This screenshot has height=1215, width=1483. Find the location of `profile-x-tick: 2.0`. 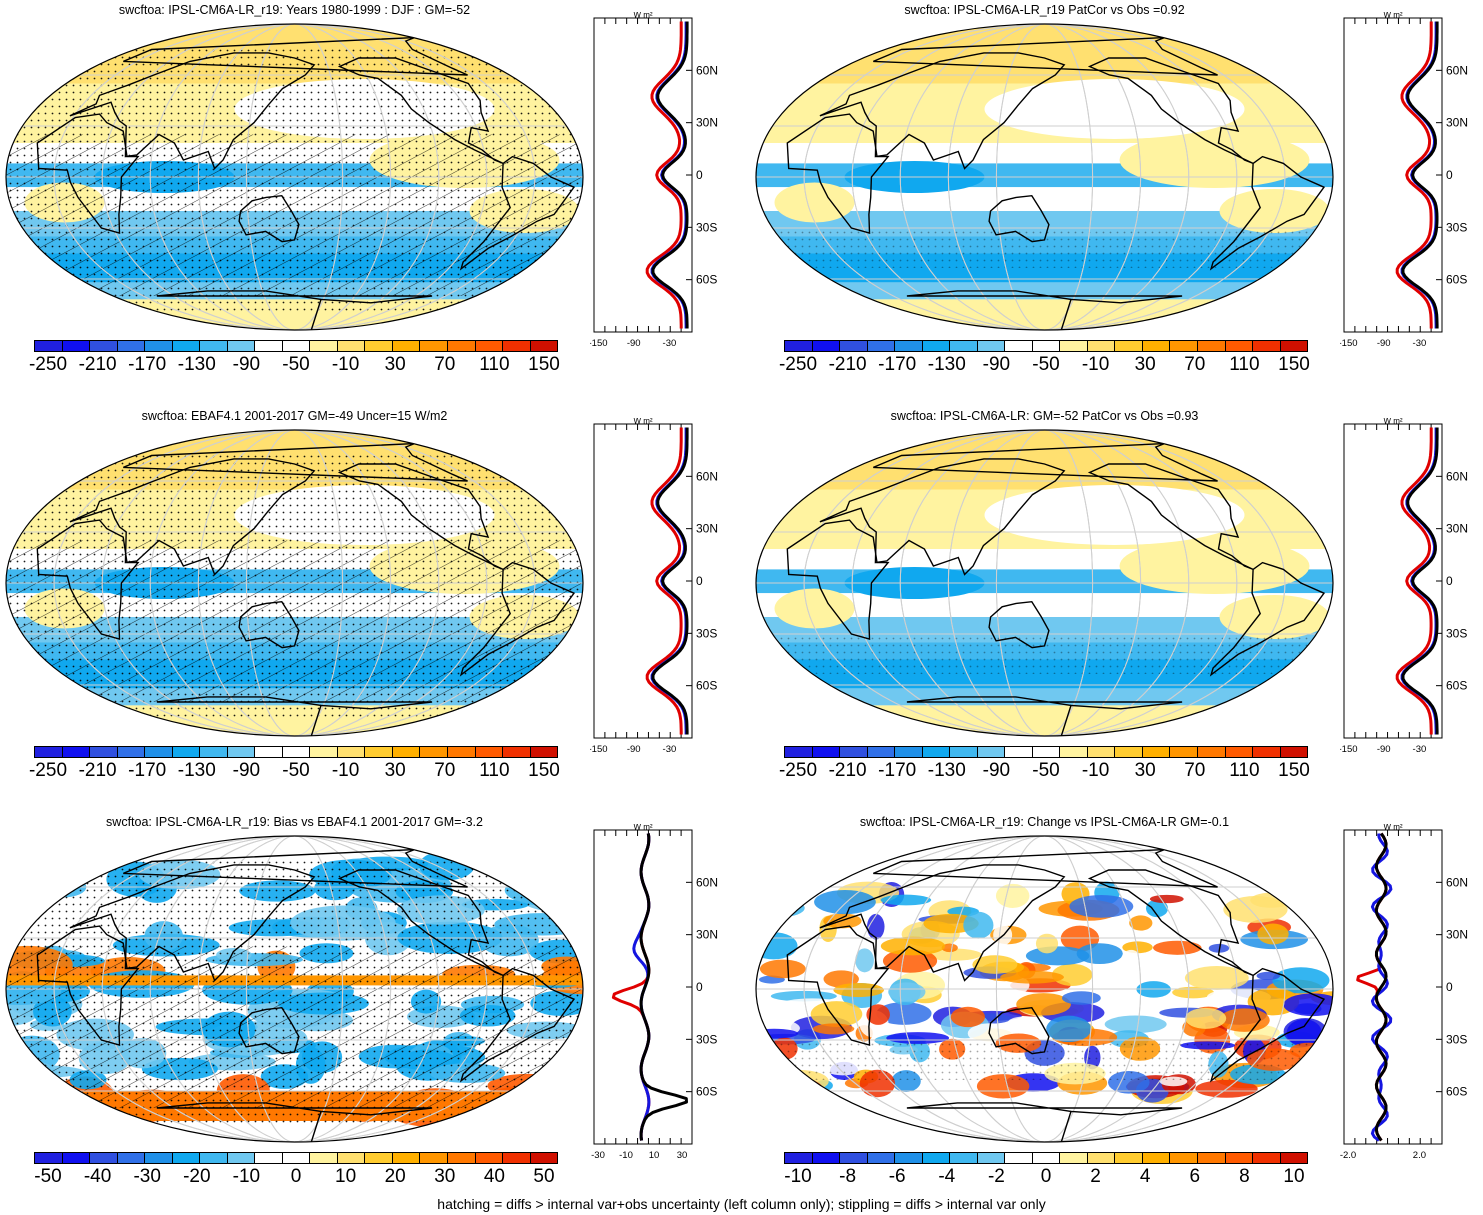

profile-x-tick: 2.0 is located at coordinates (1419, 1155).